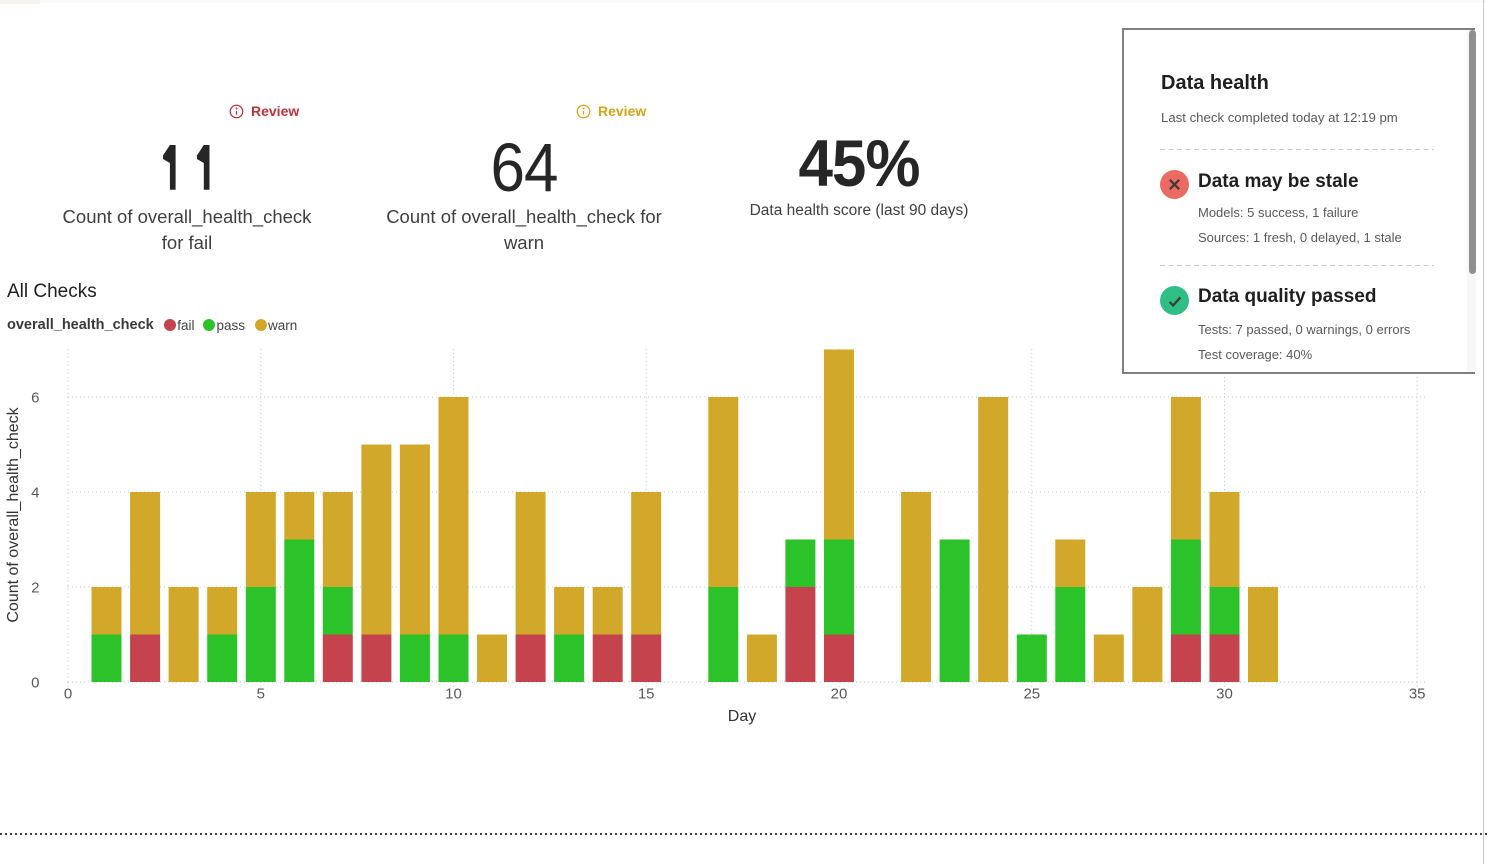 Image resolution: width=1487 pixels, height=864 pixels. Describe the element at coordinates (646, 694) in the screenshot. I see `svg-text: 15` at that location.